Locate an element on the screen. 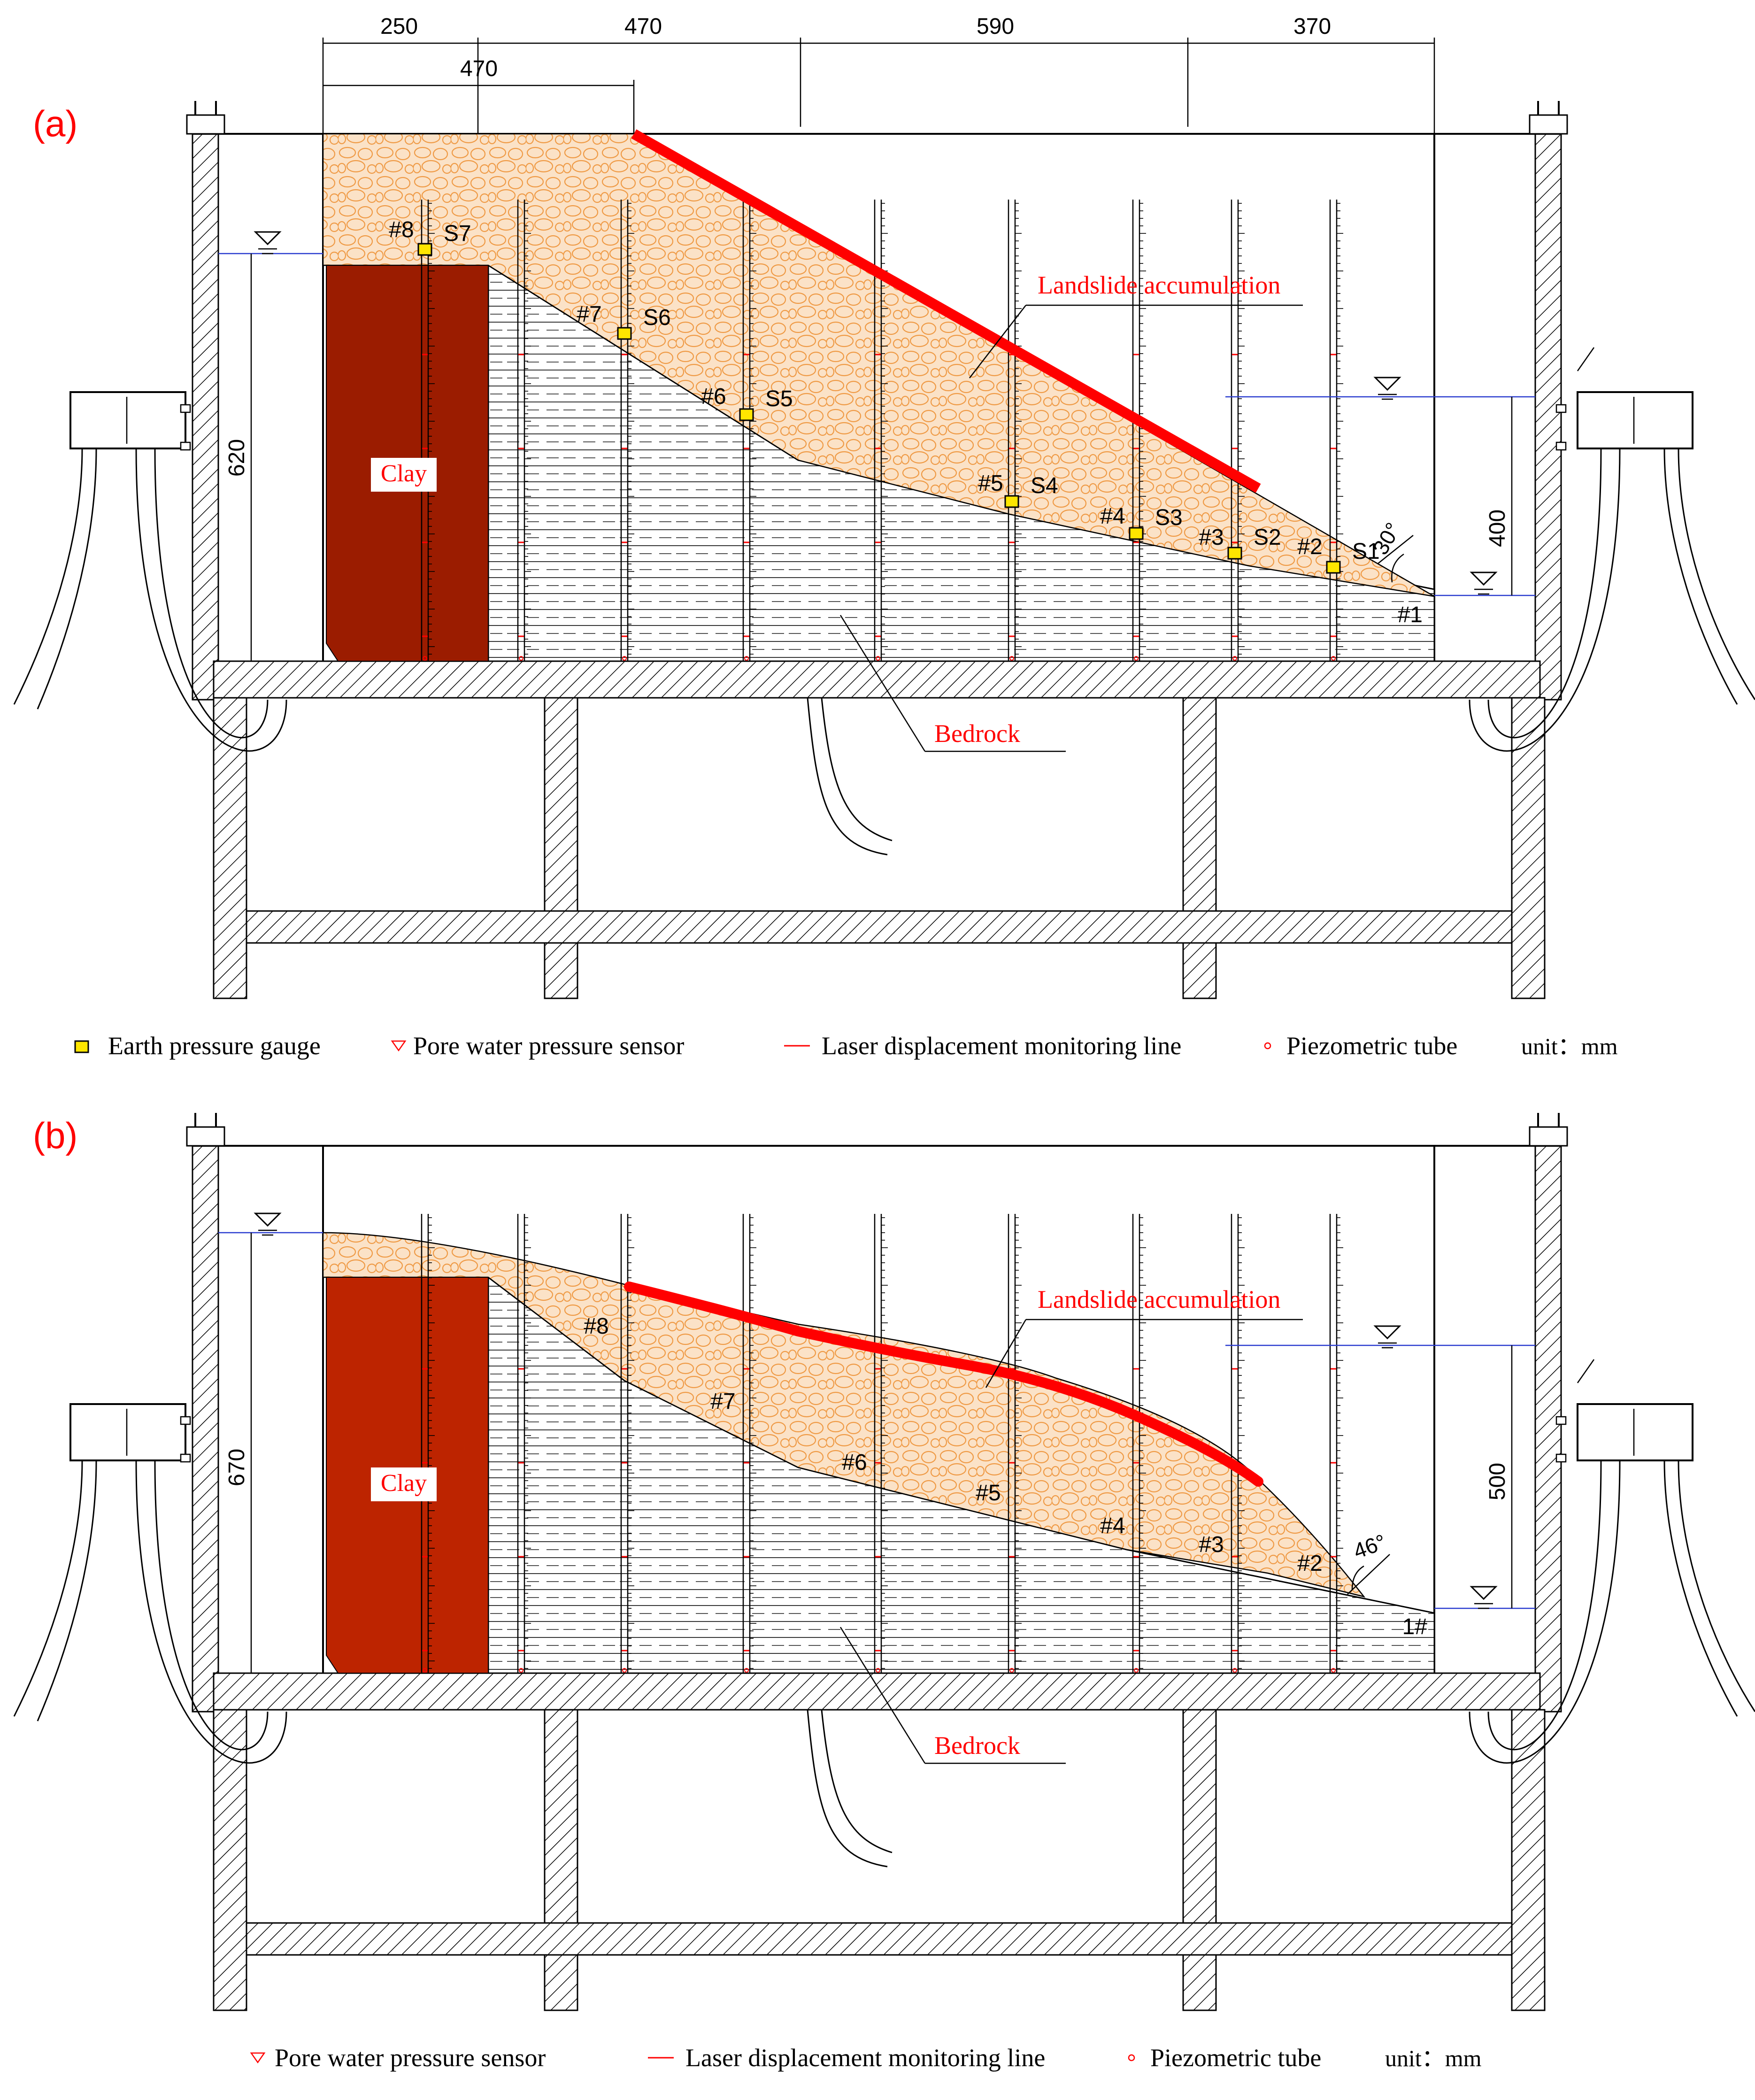  dim-label: 590 is located at coordinates (996, 26).